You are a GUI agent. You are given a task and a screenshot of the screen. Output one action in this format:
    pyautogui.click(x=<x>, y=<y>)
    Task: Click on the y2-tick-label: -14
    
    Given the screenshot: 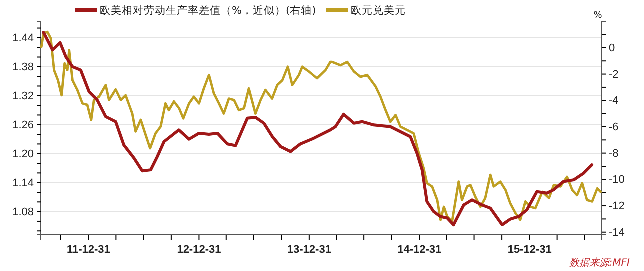 What is the action you would take?
    pyautogui.click(x=617, y=232)
    